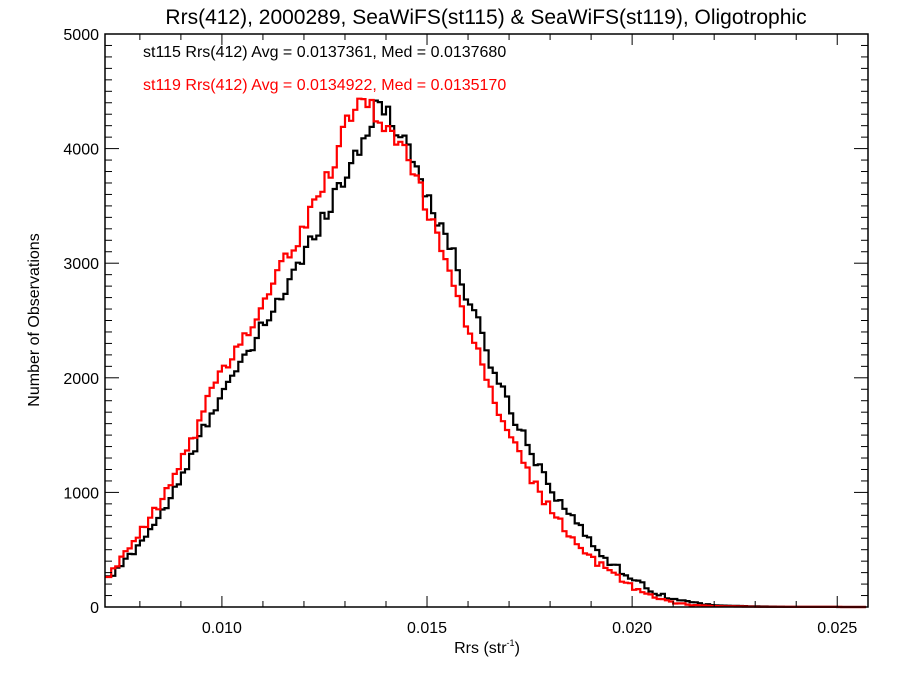  I want to click on y-tick-label: 5000, so click(81, 35).